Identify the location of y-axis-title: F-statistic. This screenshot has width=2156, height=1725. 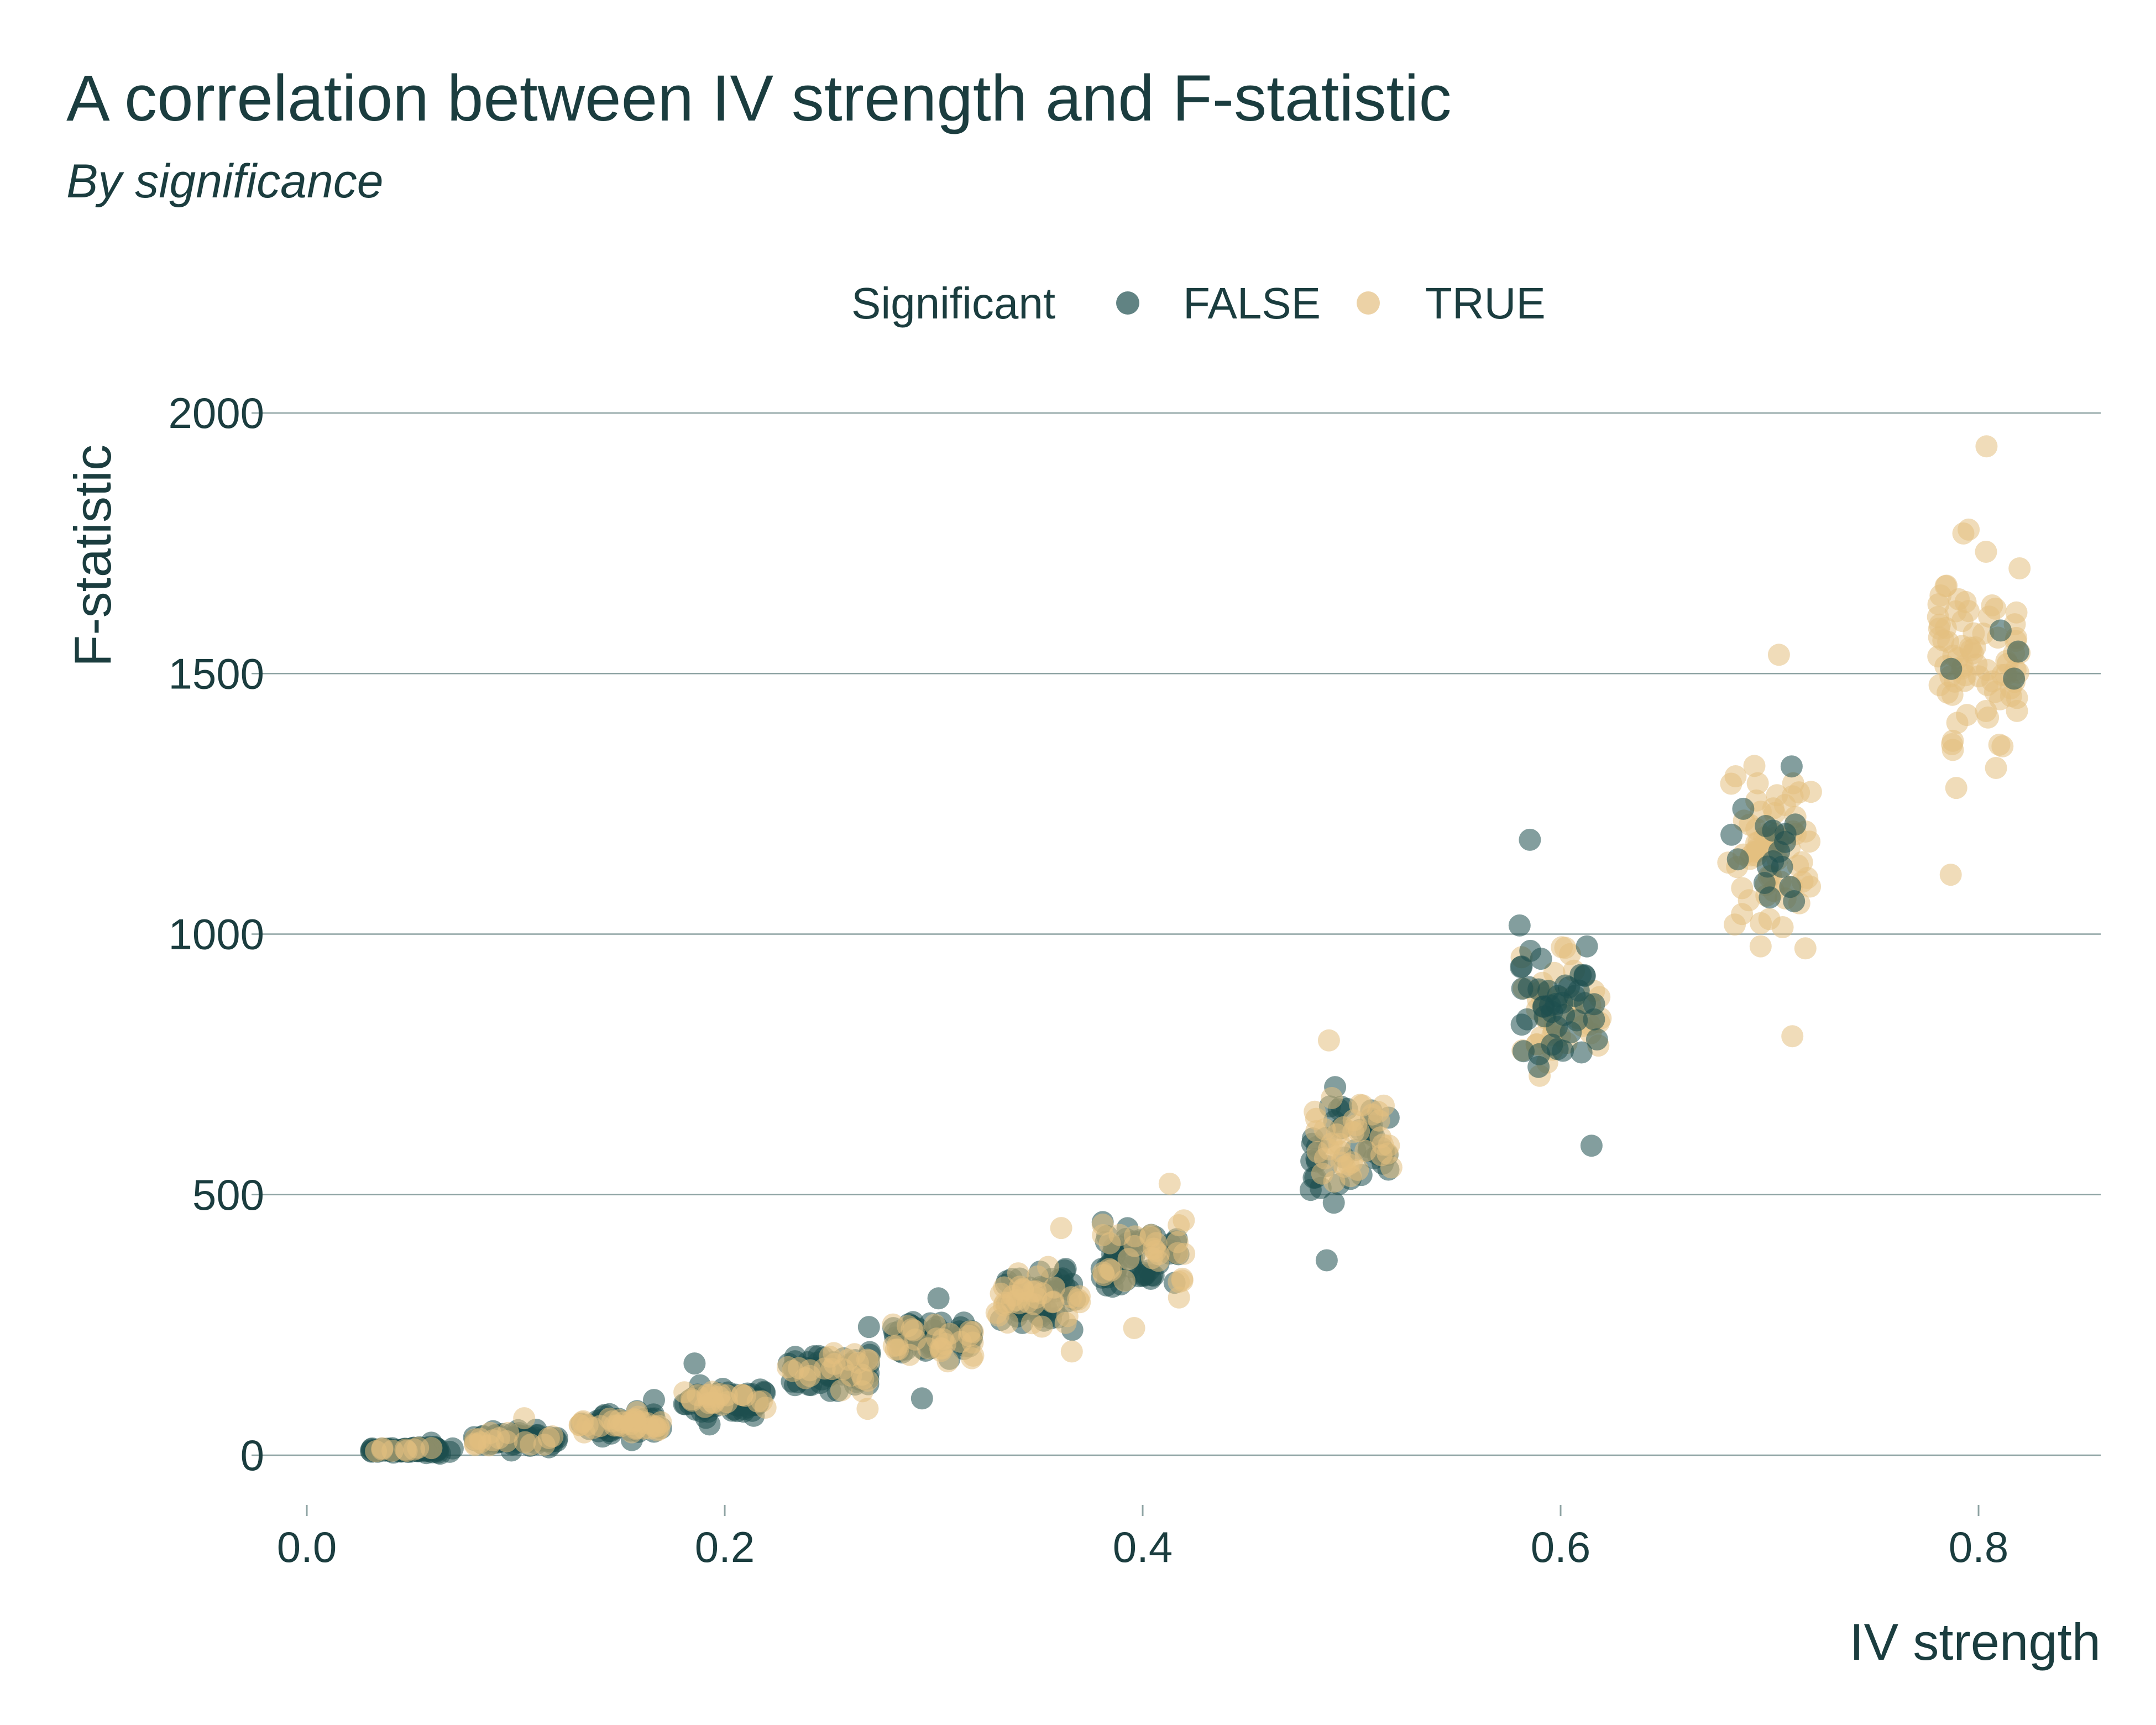
(93, 556).